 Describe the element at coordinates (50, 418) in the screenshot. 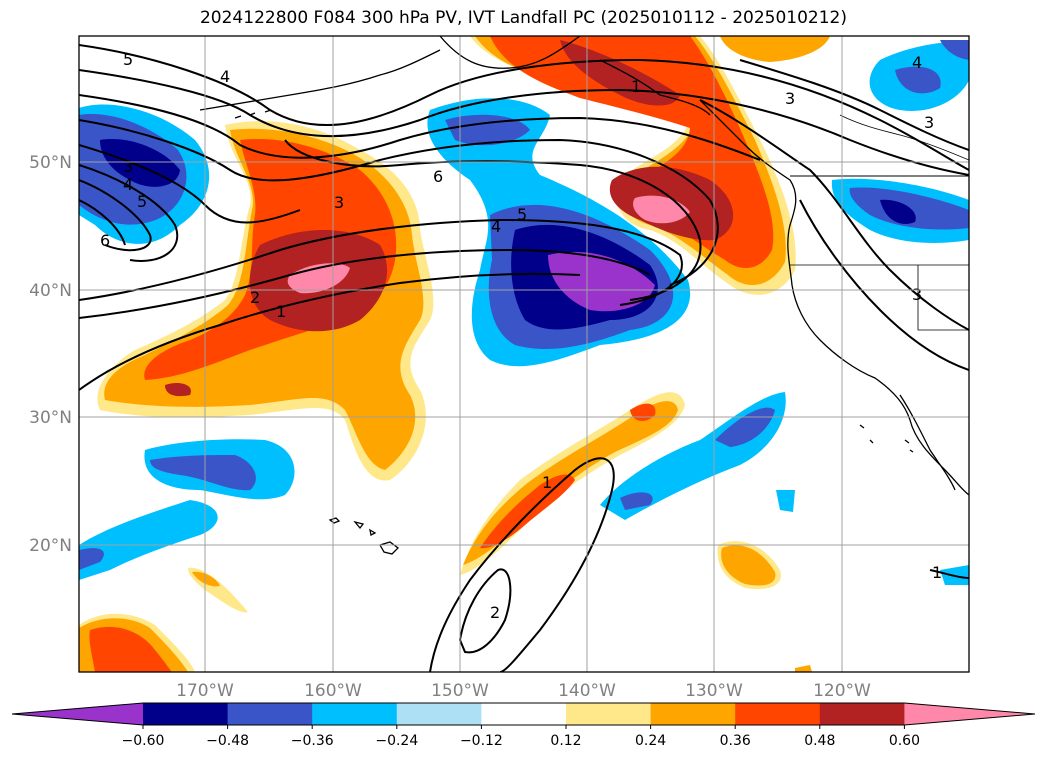

I see `lat-label: 30°N` at that location.